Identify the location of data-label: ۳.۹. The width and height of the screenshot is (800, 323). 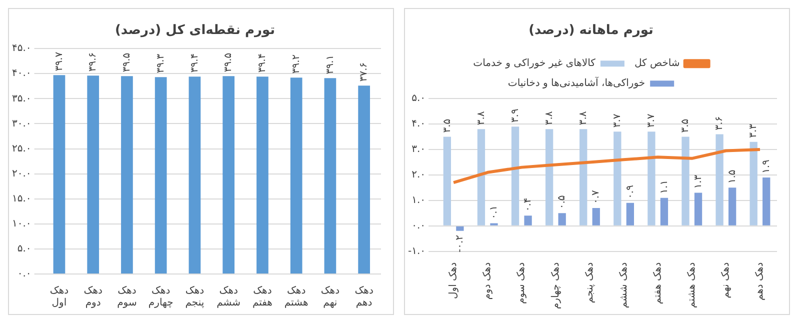
(515, 115).